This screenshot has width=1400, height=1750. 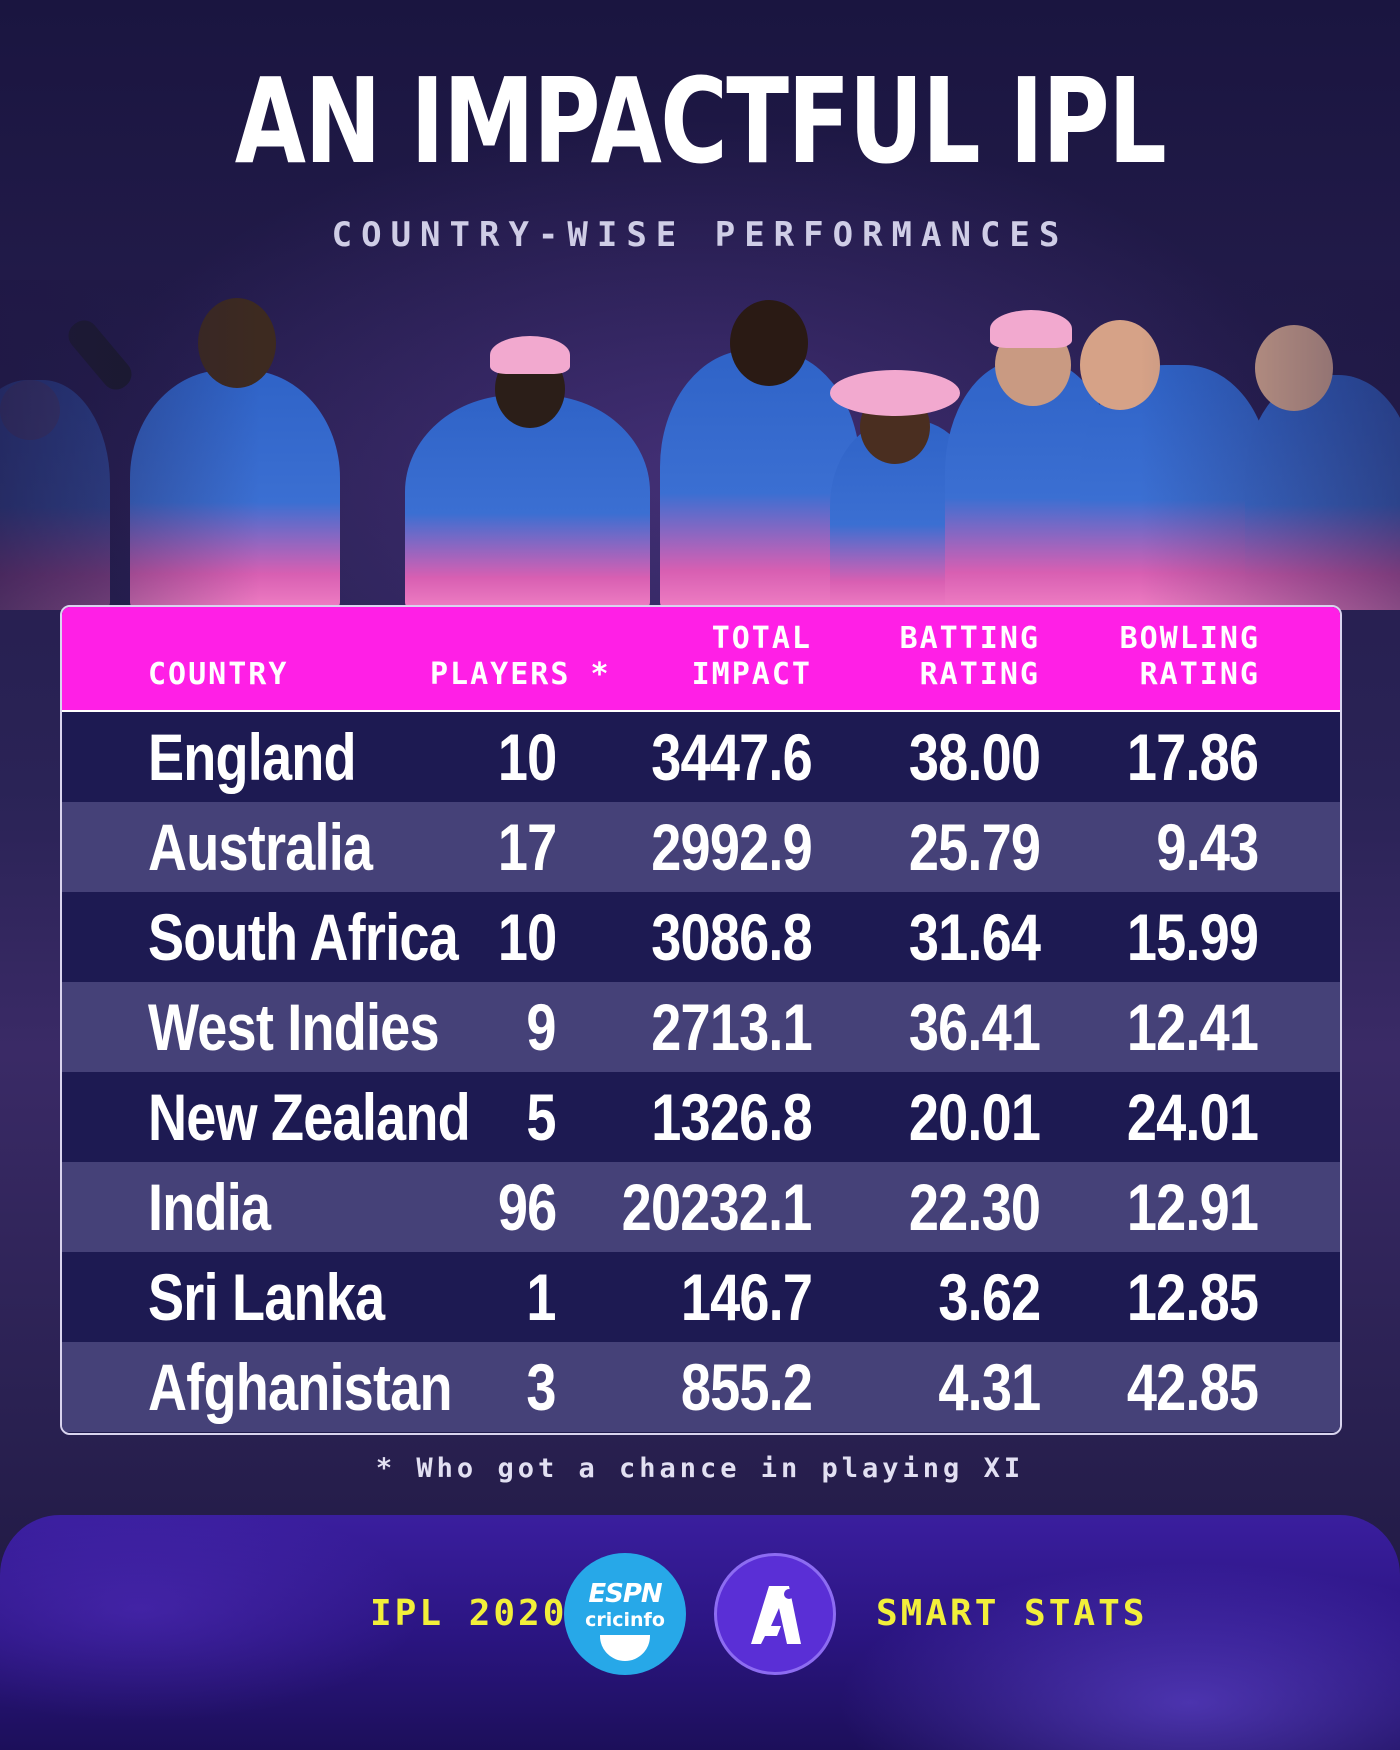 I want to click on total-impact-cell: 855.2, so click(x=746, y=1387).